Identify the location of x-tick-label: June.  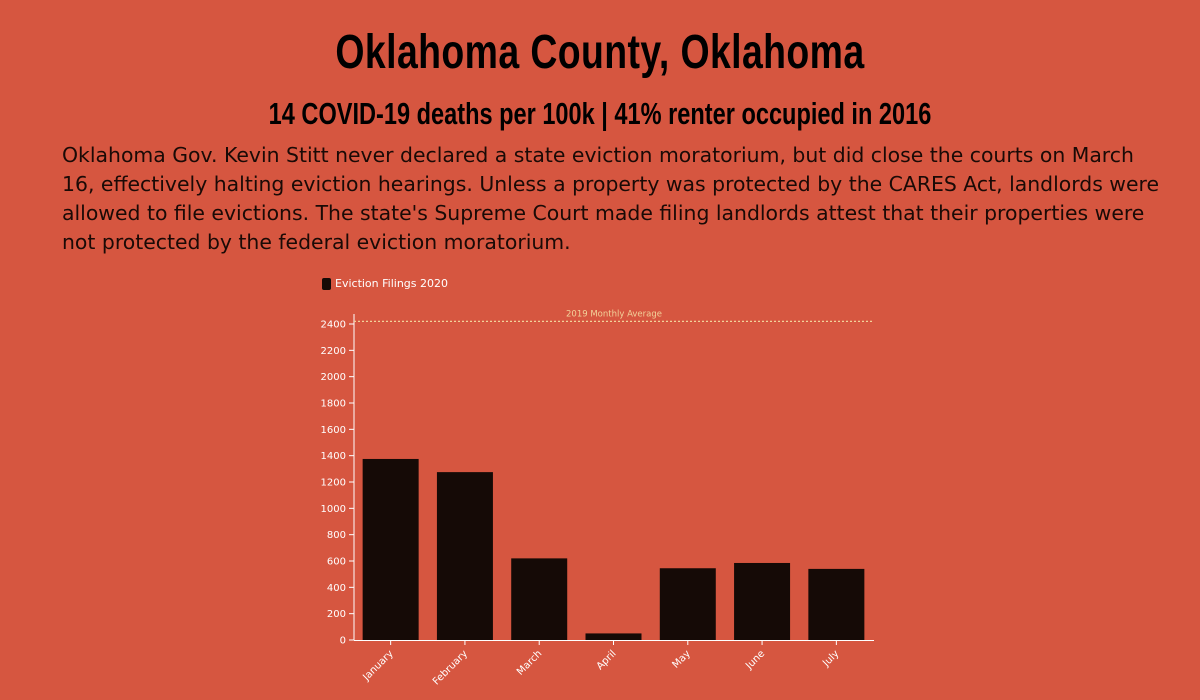
(755, 660).